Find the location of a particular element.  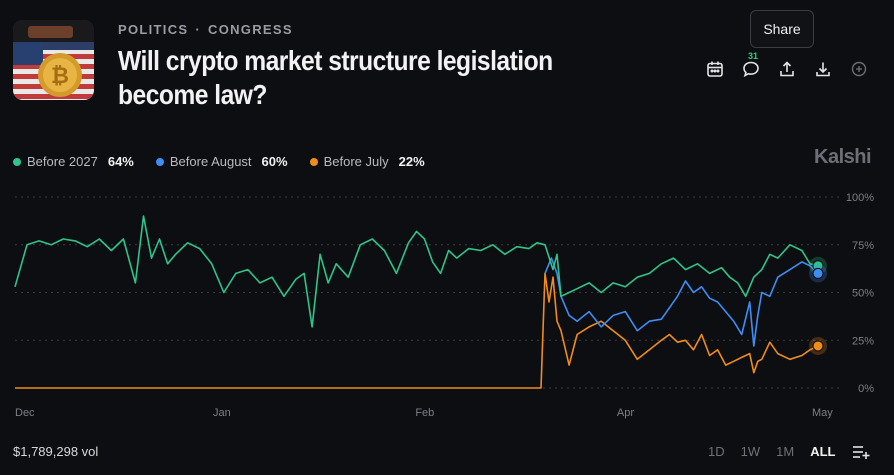

share-icon is located at coordinates (787, 69).